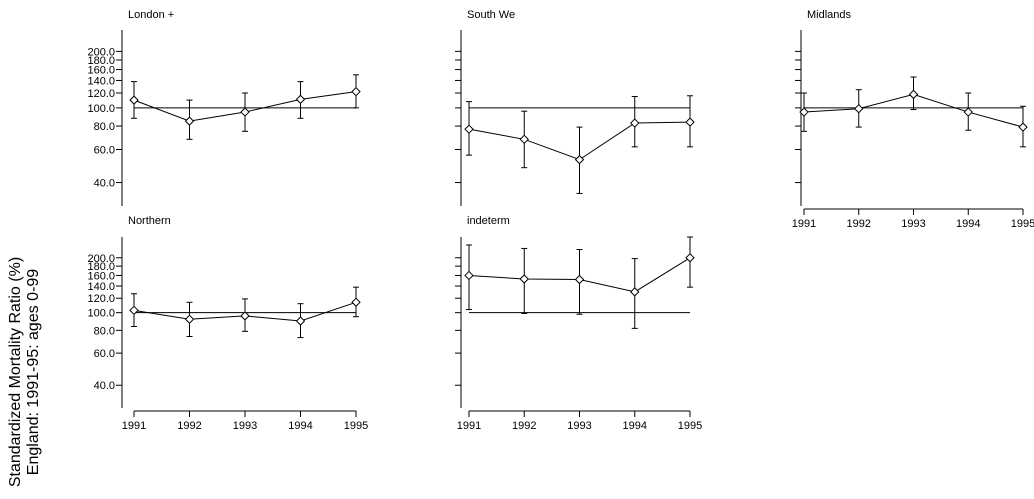 The height and width of the screenshot is (499, 1034). I want to click on panel-title: London +, so click(151, 15).